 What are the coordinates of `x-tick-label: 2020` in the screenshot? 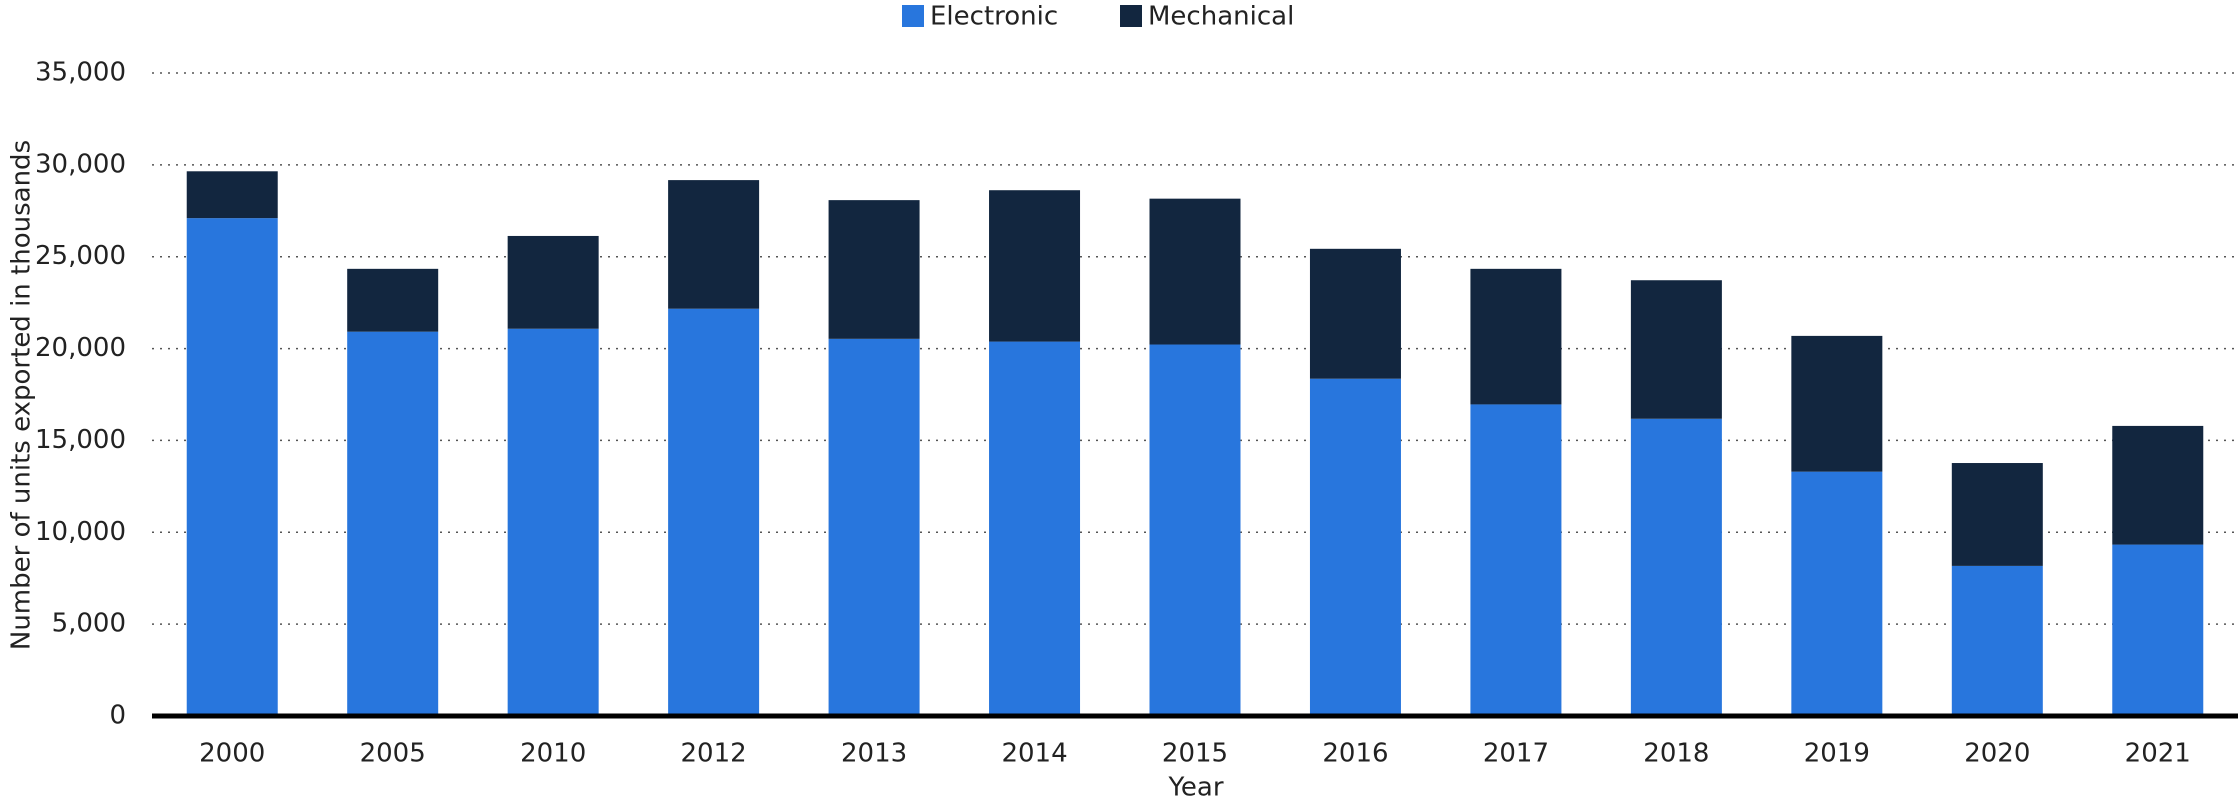 It's located at (1997, 754).